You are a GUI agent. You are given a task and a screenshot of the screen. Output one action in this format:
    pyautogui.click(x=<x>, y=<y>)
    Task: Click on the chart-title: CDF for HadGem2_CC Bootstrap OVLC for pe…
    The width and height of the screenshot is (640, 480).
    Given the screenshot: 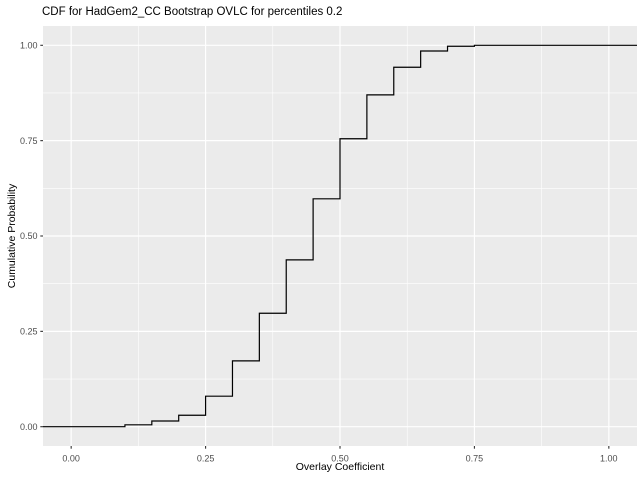 What is the action you would take?
    pyautogui.click(x=192, y=12)
    